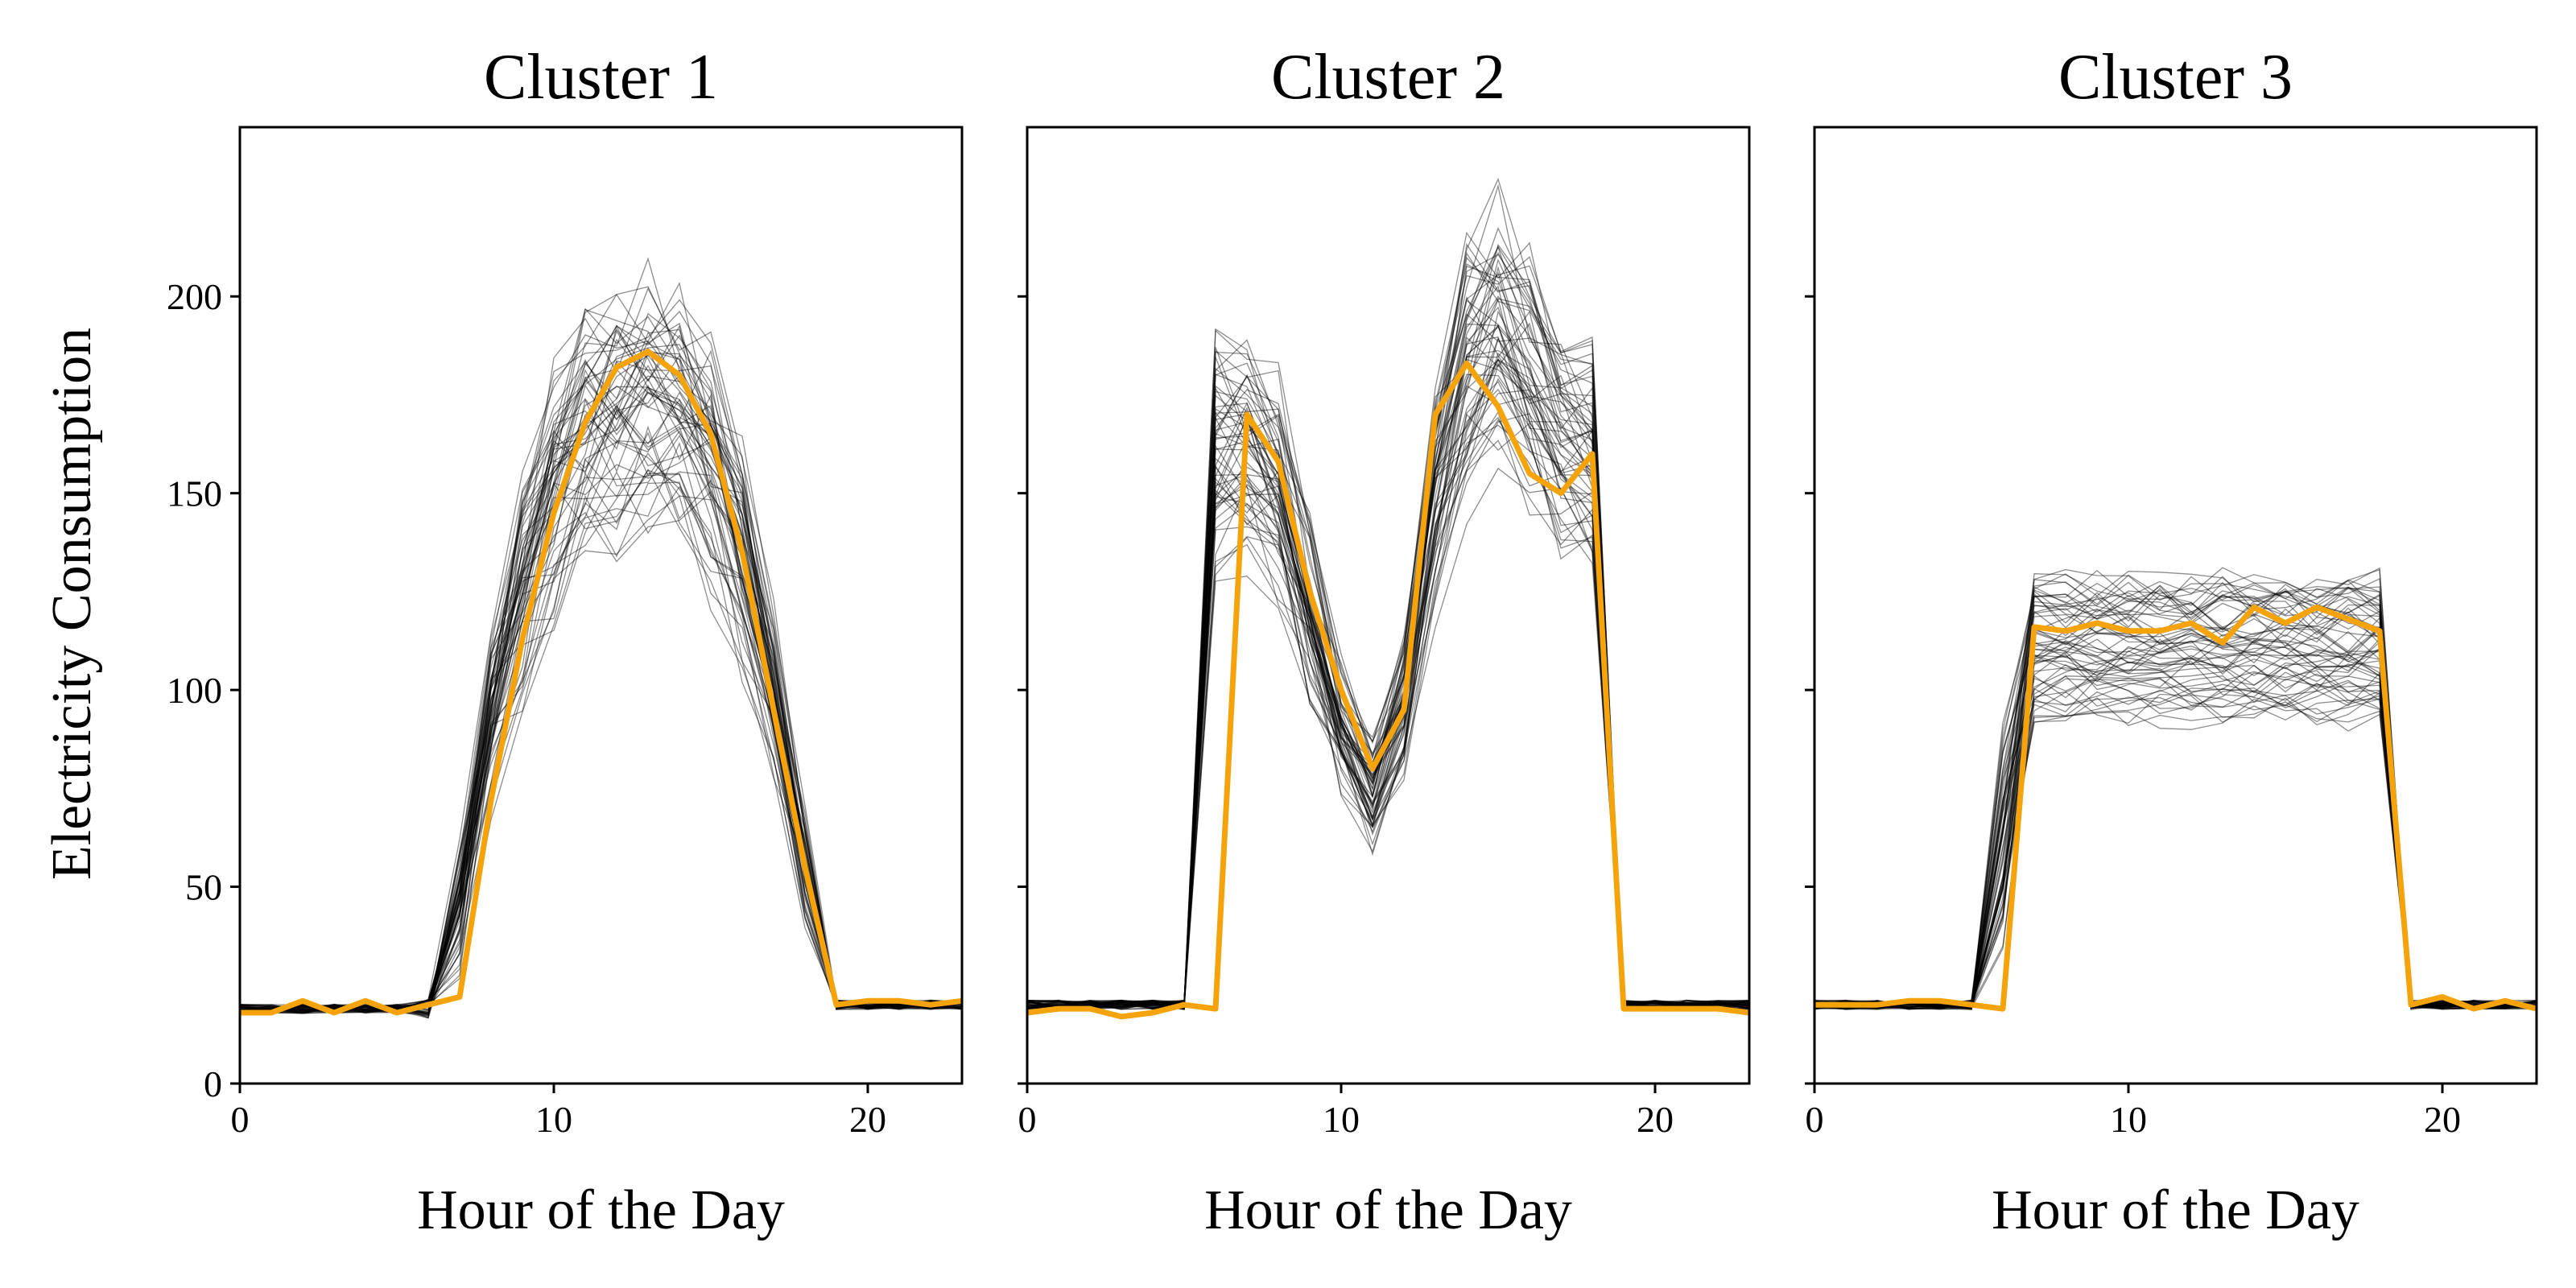 This screenshot has width=2576, height=1288. What do you see at coordinates (1027, 1119) in the screenshot?
I see `x-tick-label: 0` at bounding box center [1027, 1119].